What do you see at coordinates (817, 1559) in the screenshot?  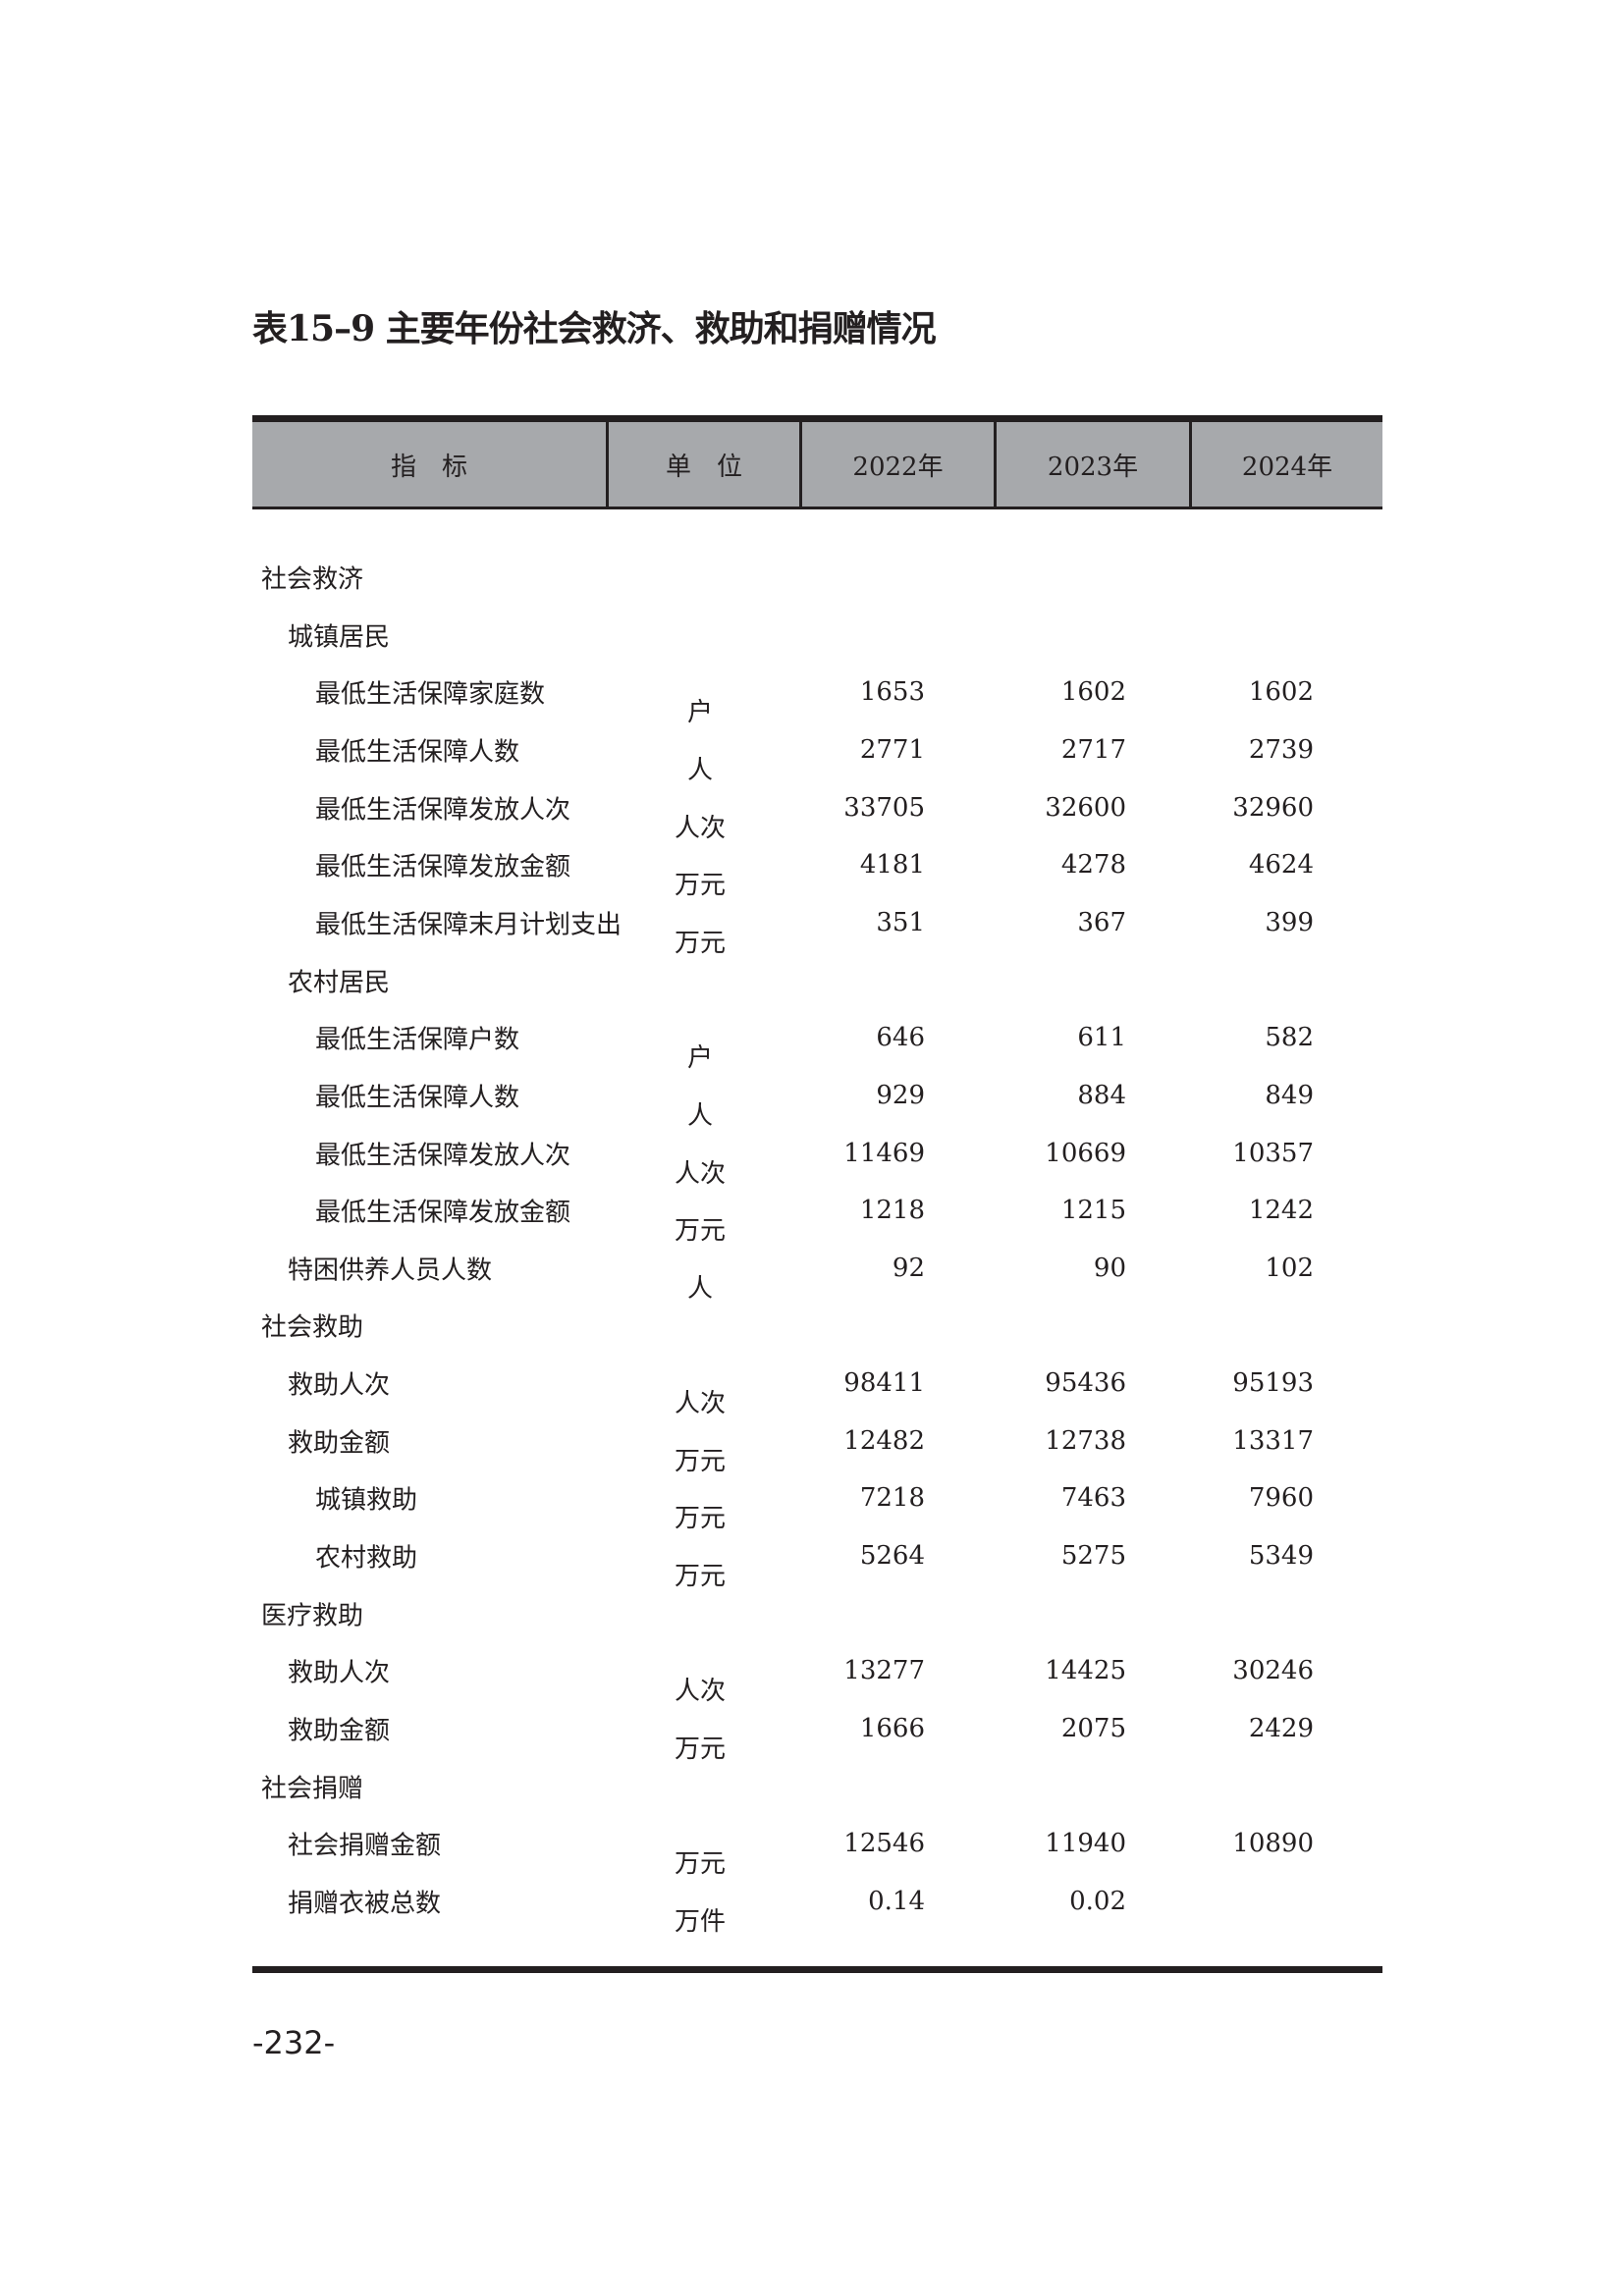 I see `table-row: 农村救助 万元 5264 5275 5349` at bounding box center [817, 1559].